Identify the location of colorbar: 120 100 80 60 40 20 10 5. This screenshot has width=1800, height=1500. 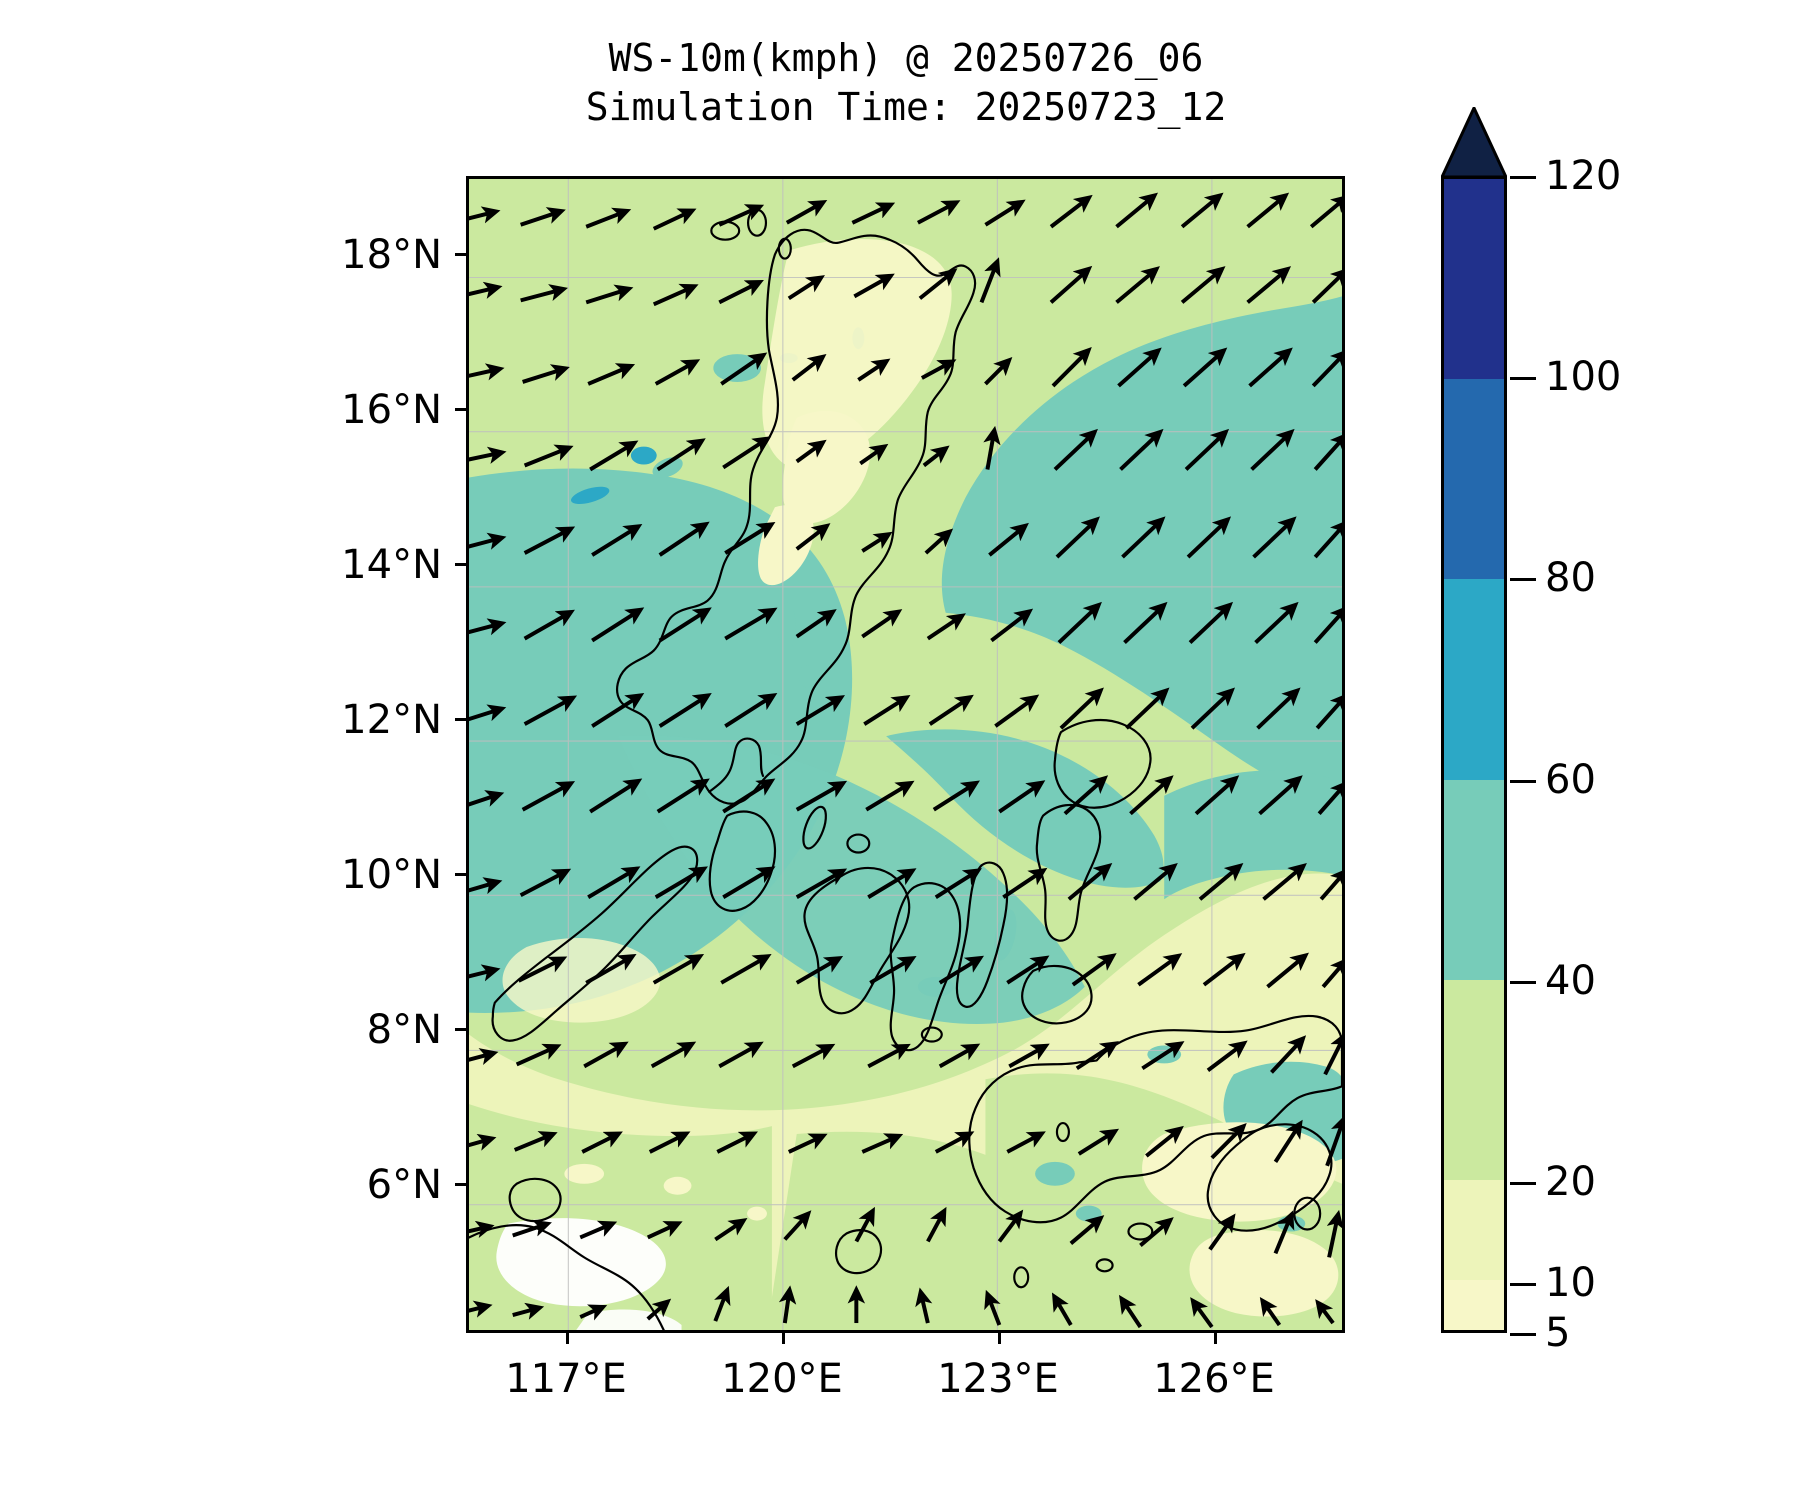
(1531, 731).